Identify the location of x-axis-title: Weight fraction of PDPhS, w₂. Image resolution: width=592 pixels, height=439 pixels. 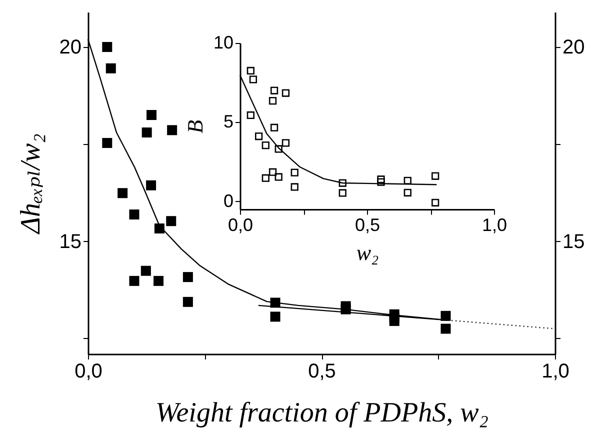
(322, 413).